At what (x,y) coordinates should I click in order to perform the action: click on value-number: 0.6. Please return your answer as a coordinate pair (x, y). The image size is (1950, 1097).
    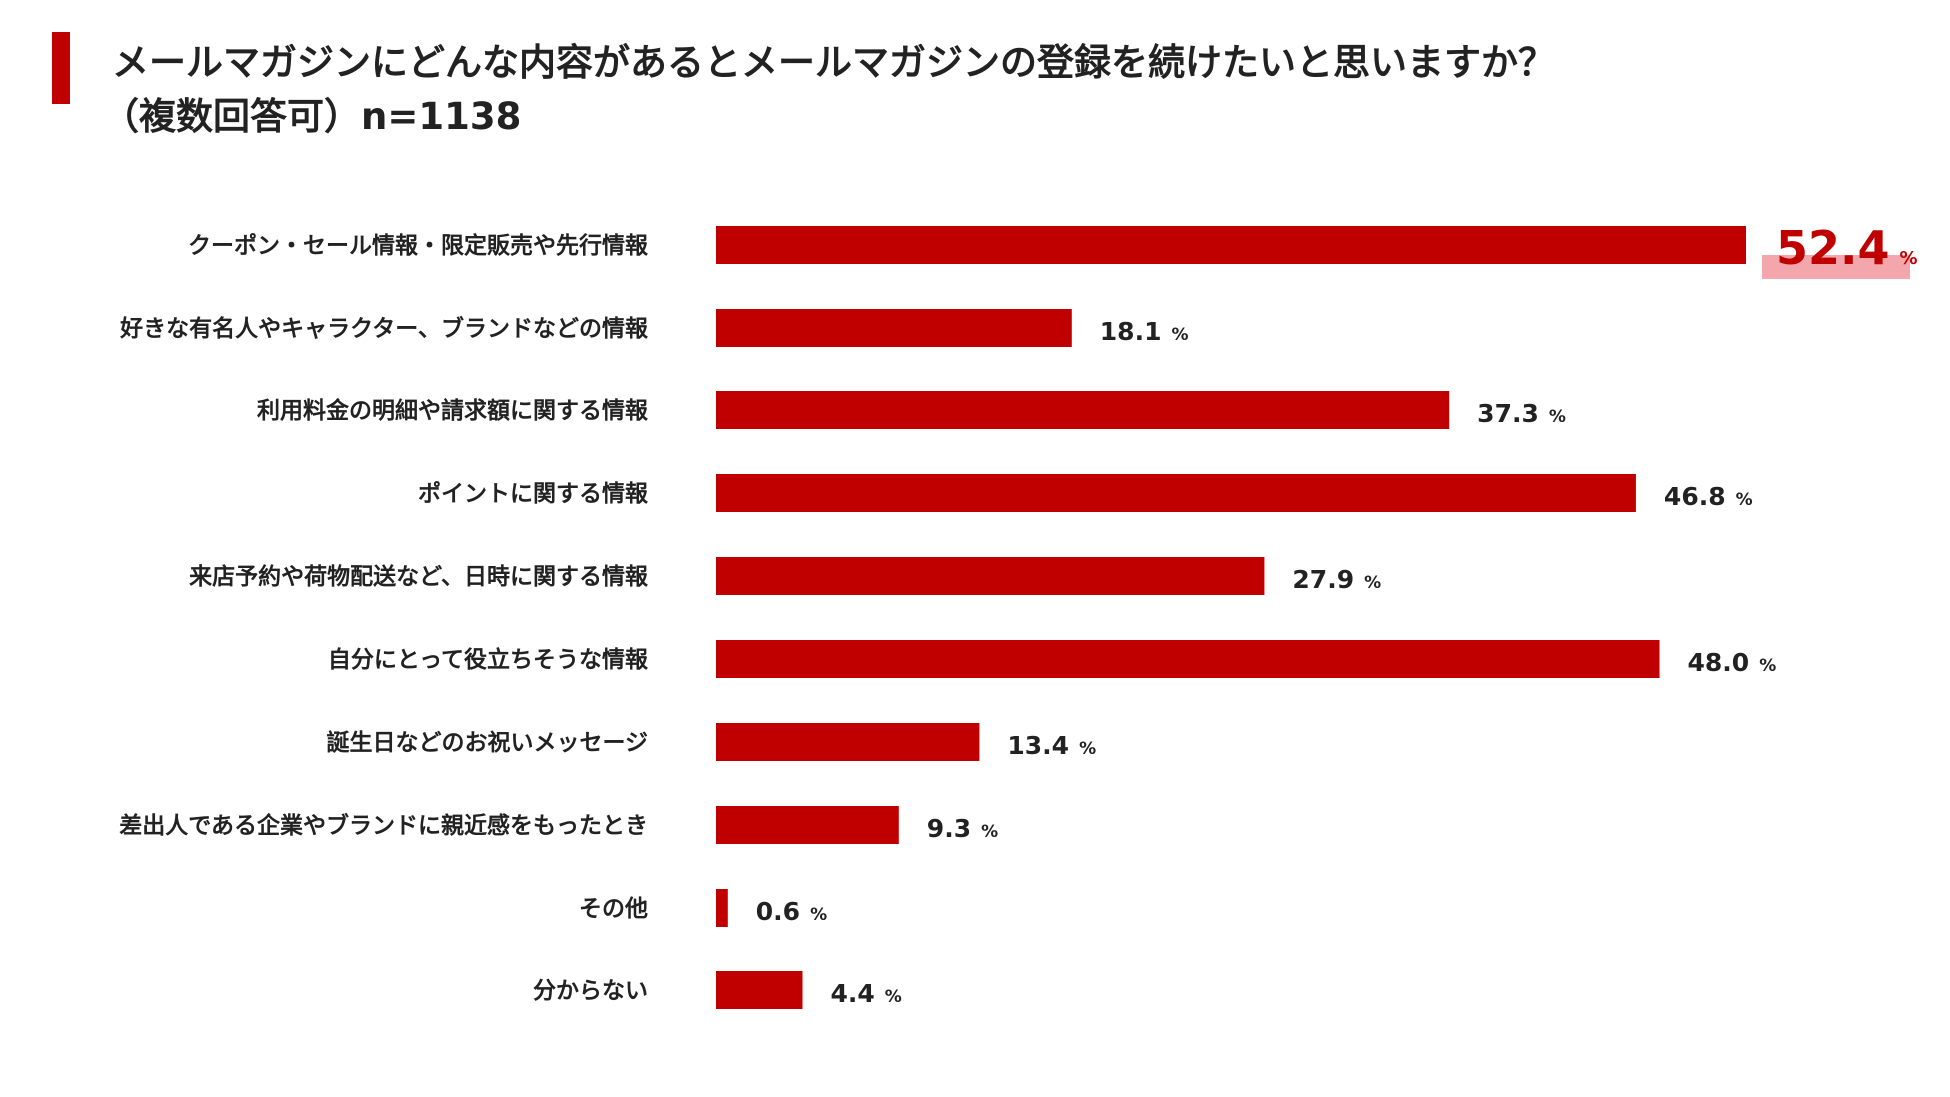
    Looking at the image, I should click on (778, 911).